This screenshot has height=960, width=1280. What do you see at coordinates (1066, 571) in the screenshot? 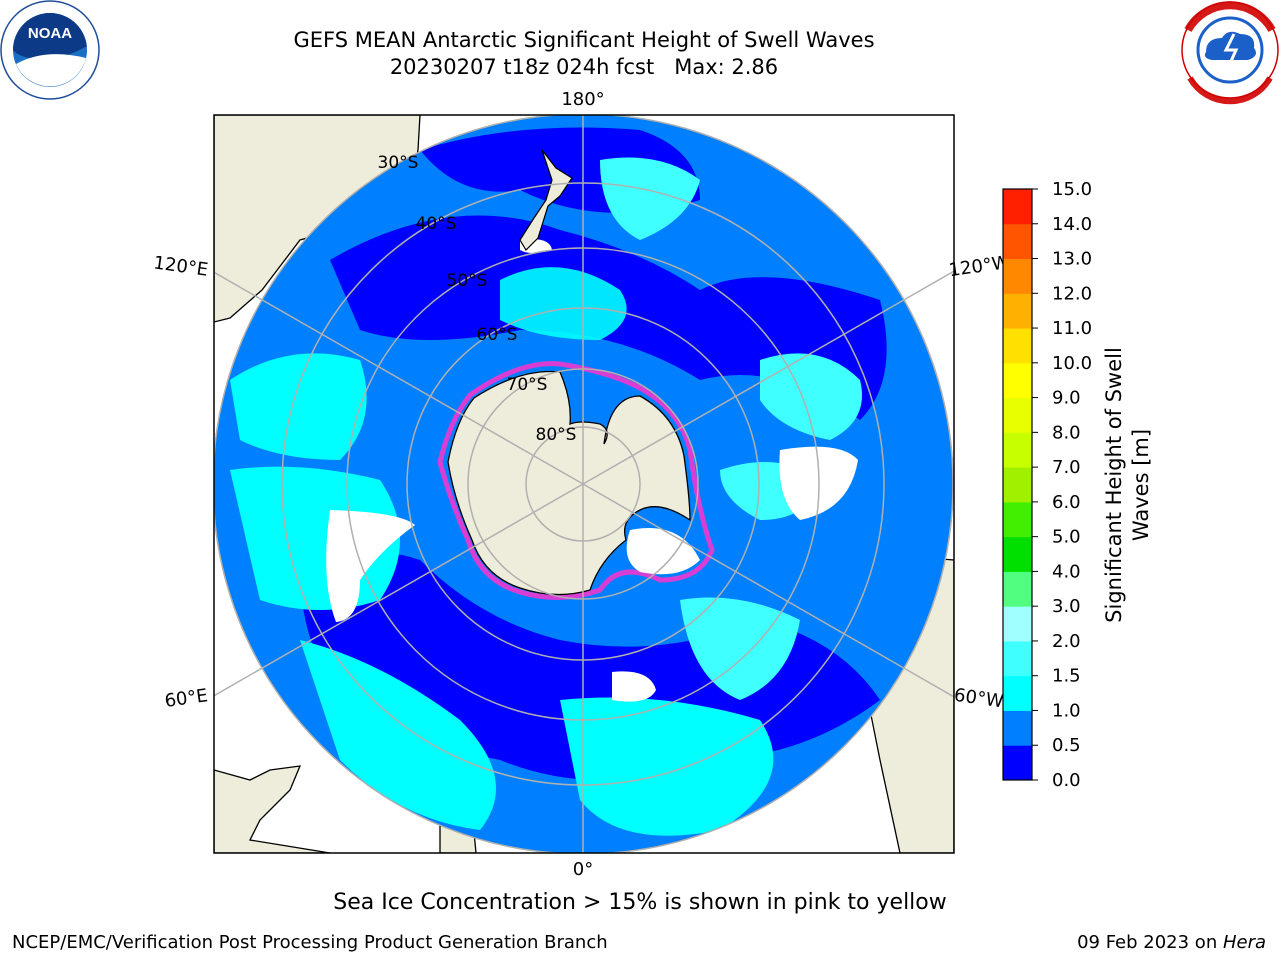
I see `colorbar-tick-label: 4.0` at bounding box center [1066, 571].